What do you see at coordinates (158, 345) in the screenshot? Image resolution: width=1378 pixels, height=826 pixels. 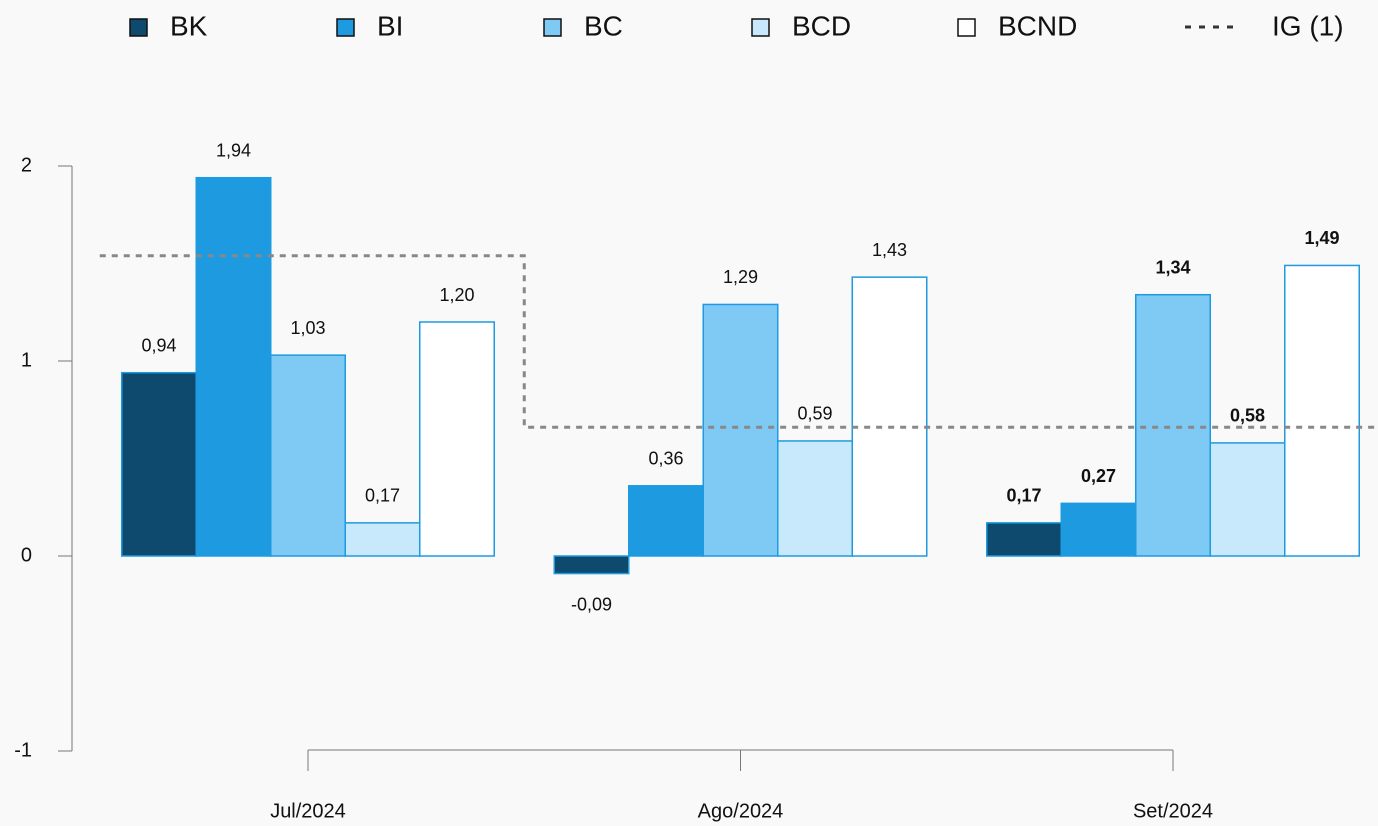 I see `value-label: 0,94` at bounding box center [158, 345].